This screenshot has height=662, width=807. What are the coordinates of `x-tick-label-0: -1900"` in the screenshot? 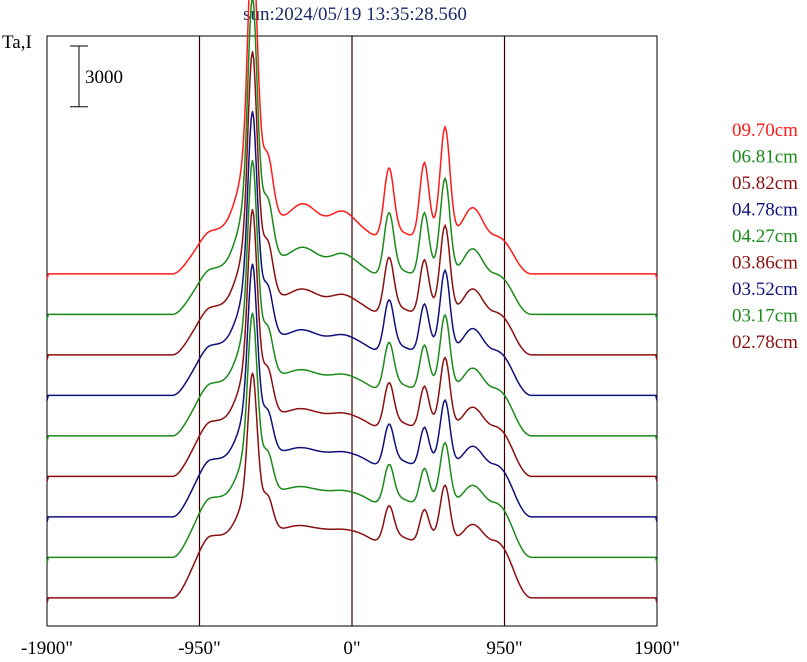 It's located at (47, 648).